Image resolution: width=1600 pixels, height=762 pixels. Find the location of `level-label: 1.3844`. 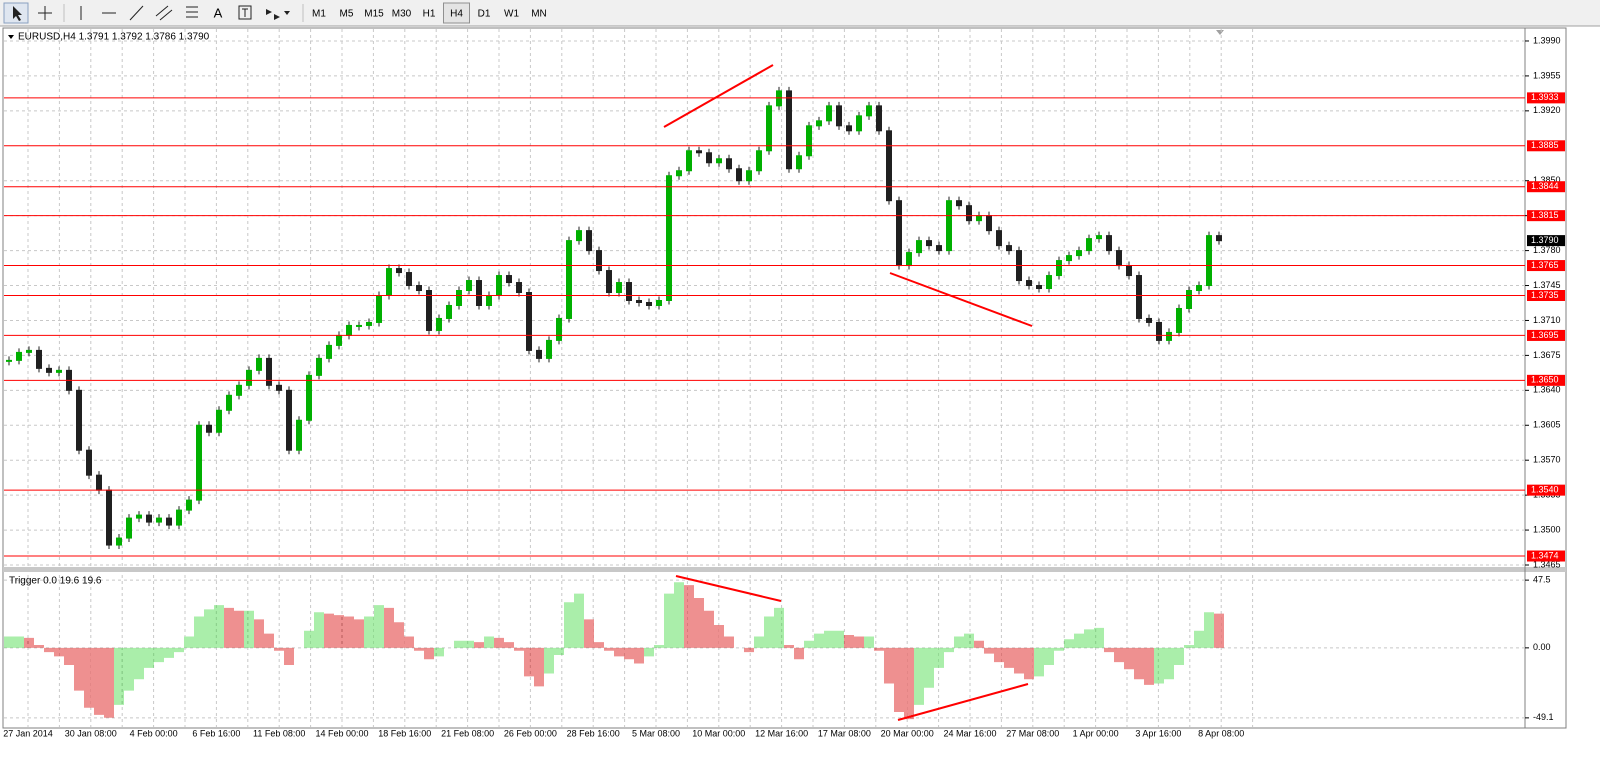

level-label: 1.3844 is located at coordinates (1545, 186).